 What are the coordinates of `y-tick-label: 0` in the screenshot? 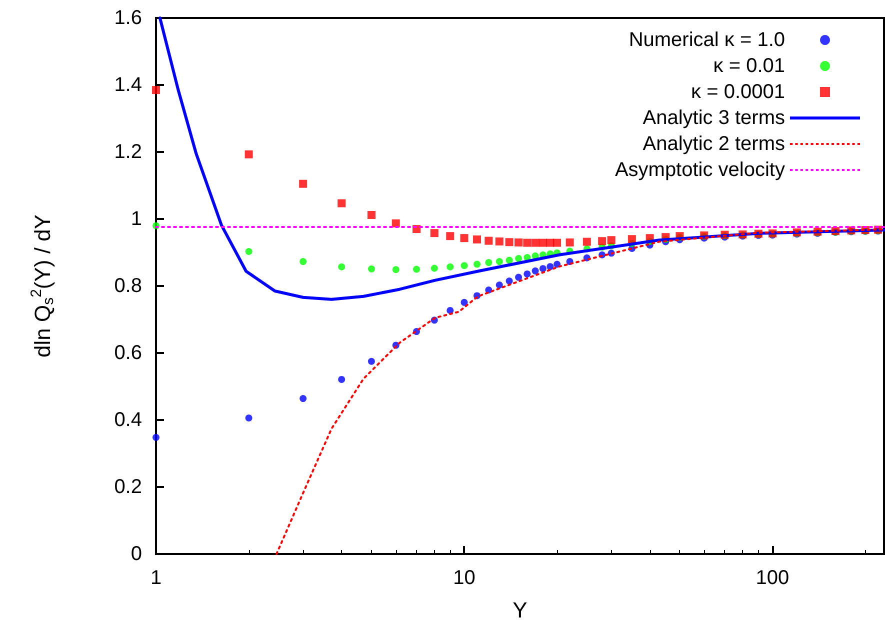 It's located at (136, 554).